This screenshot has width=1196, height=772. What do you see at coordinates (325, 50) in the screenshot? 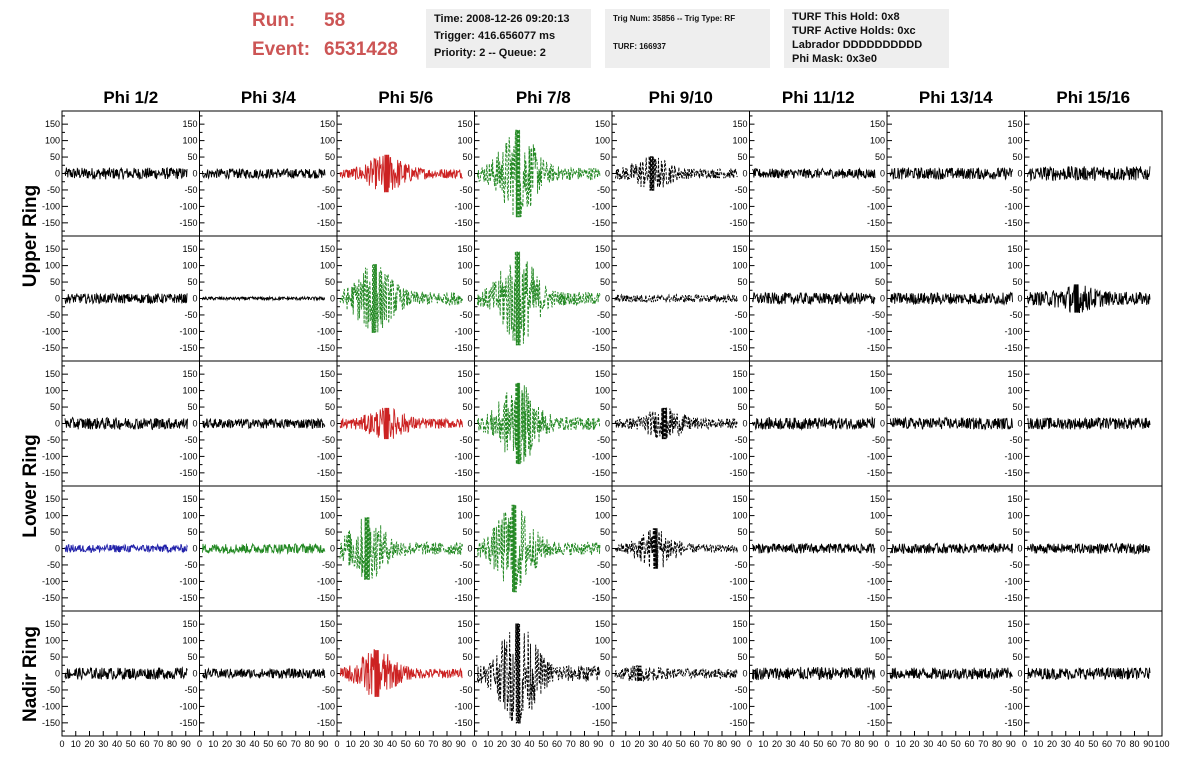
I see `event-line: Event: 6531428` at bounding box center [325, 50].